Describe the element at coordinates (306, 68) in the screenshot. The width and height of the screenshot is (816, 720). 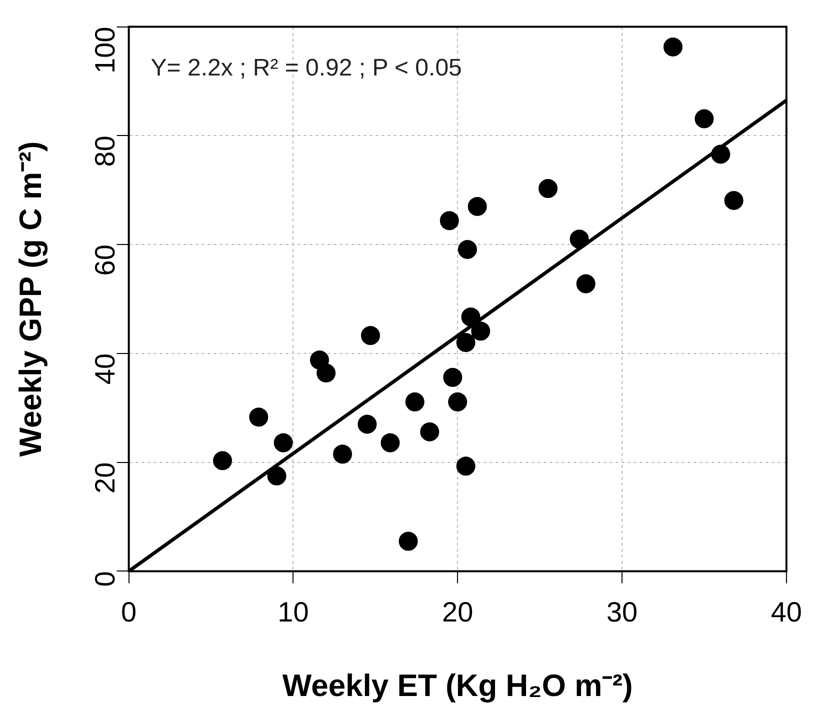
I see `annotation: Y= 2.2x ; R² = 0.92 ; P < 0.05` at that location.